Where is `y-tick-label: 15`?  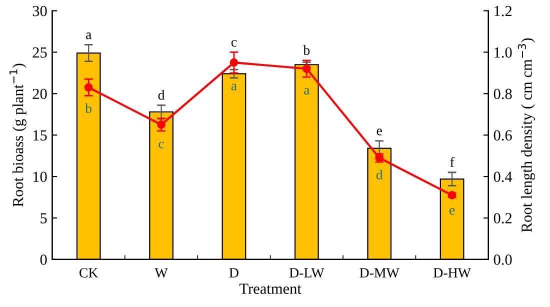
y-tick-label: 15 is located at coordinates (40, 135).